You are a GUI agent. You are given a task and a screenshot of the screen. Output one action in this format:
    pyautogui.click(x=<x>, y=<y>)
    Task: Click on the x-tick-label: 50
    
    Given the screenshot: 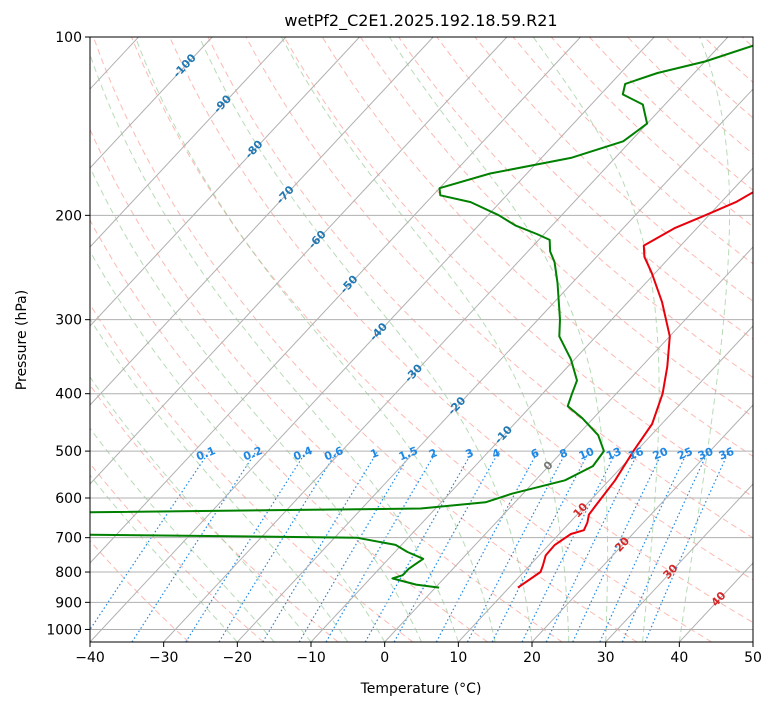 What is the action you would take?
    pyautogui.click(x=753, y=658)
    